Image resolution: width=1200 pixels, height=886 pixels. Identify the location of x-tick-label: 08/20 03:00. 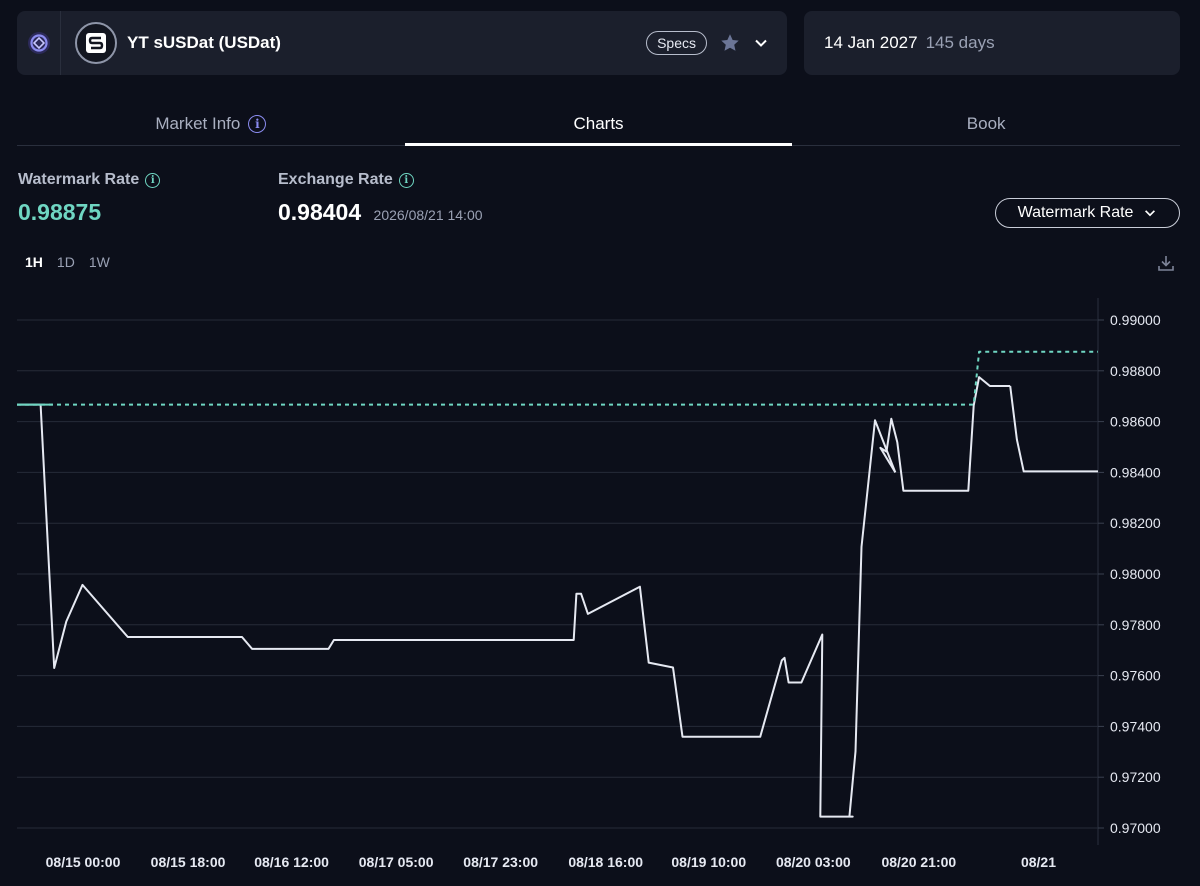
(813, 862).